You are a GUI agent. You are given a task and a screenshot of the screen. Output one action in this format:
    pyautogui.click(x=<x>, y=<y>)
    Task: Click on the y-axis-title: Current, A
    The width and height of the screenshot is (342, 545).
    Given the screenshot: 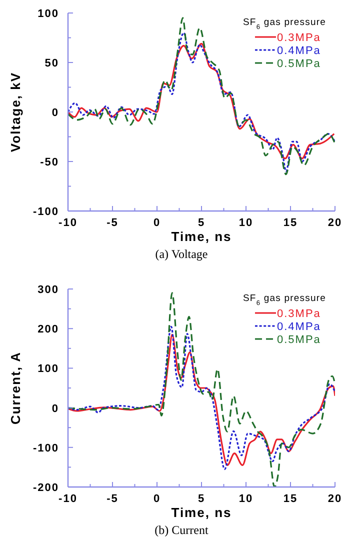 What is the action you would take?
    pyautogui.click(x=15, y=388)
    